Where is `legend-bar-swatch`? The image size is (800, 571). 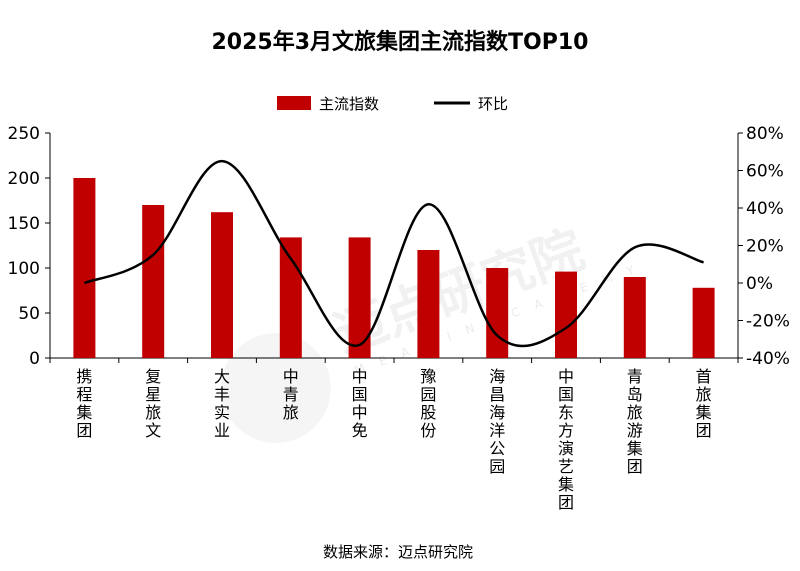 legend-bar-swatch is located at coordinates (294, 103).